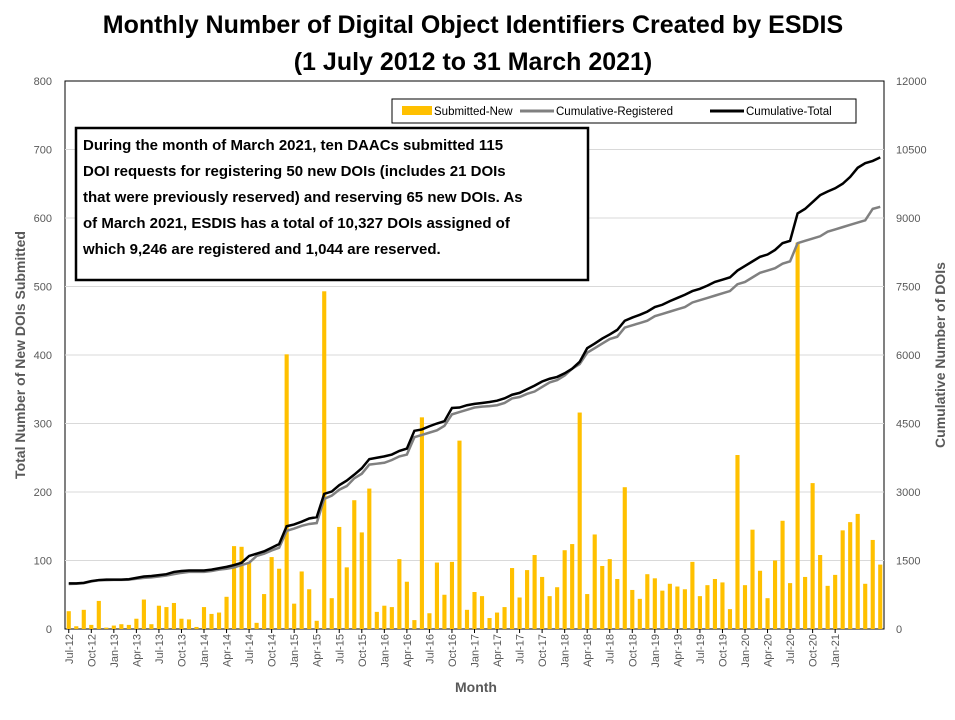  What do you see at coordinates (746, 651) in the screenshot?
I see `x-tick-label: Jan-20` at bounding box center [746, 651].